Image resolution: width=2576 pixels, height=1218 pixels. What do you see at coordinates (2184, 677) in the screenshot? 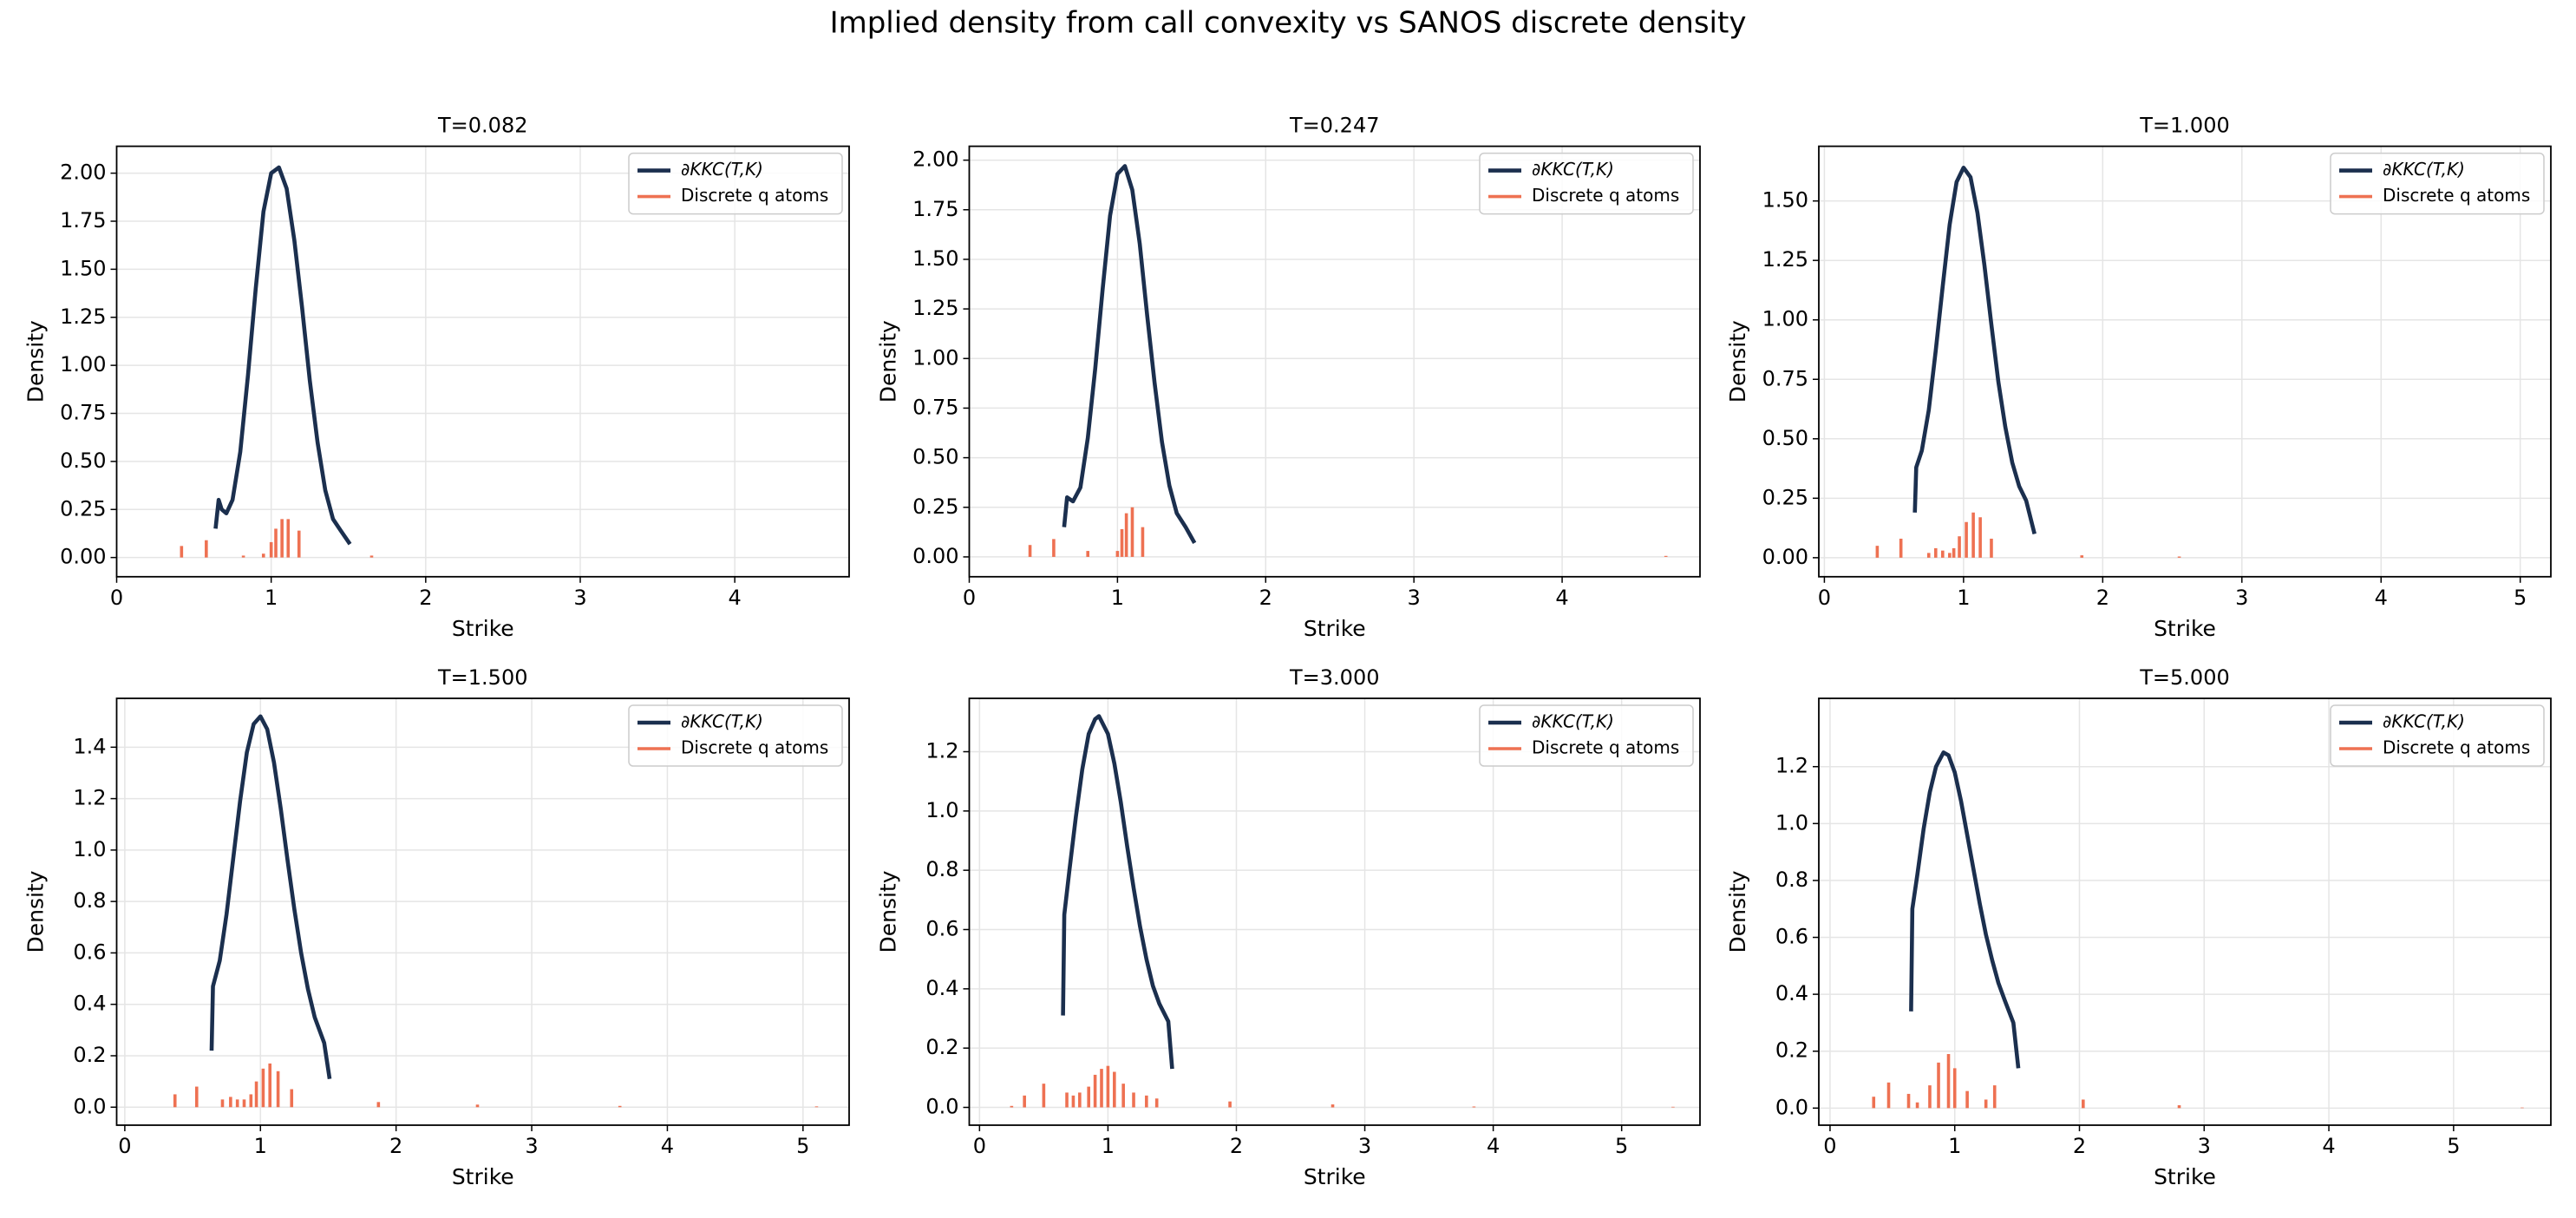
I see `subplot-title: T=5.000` at bounding box center [2184, 677].